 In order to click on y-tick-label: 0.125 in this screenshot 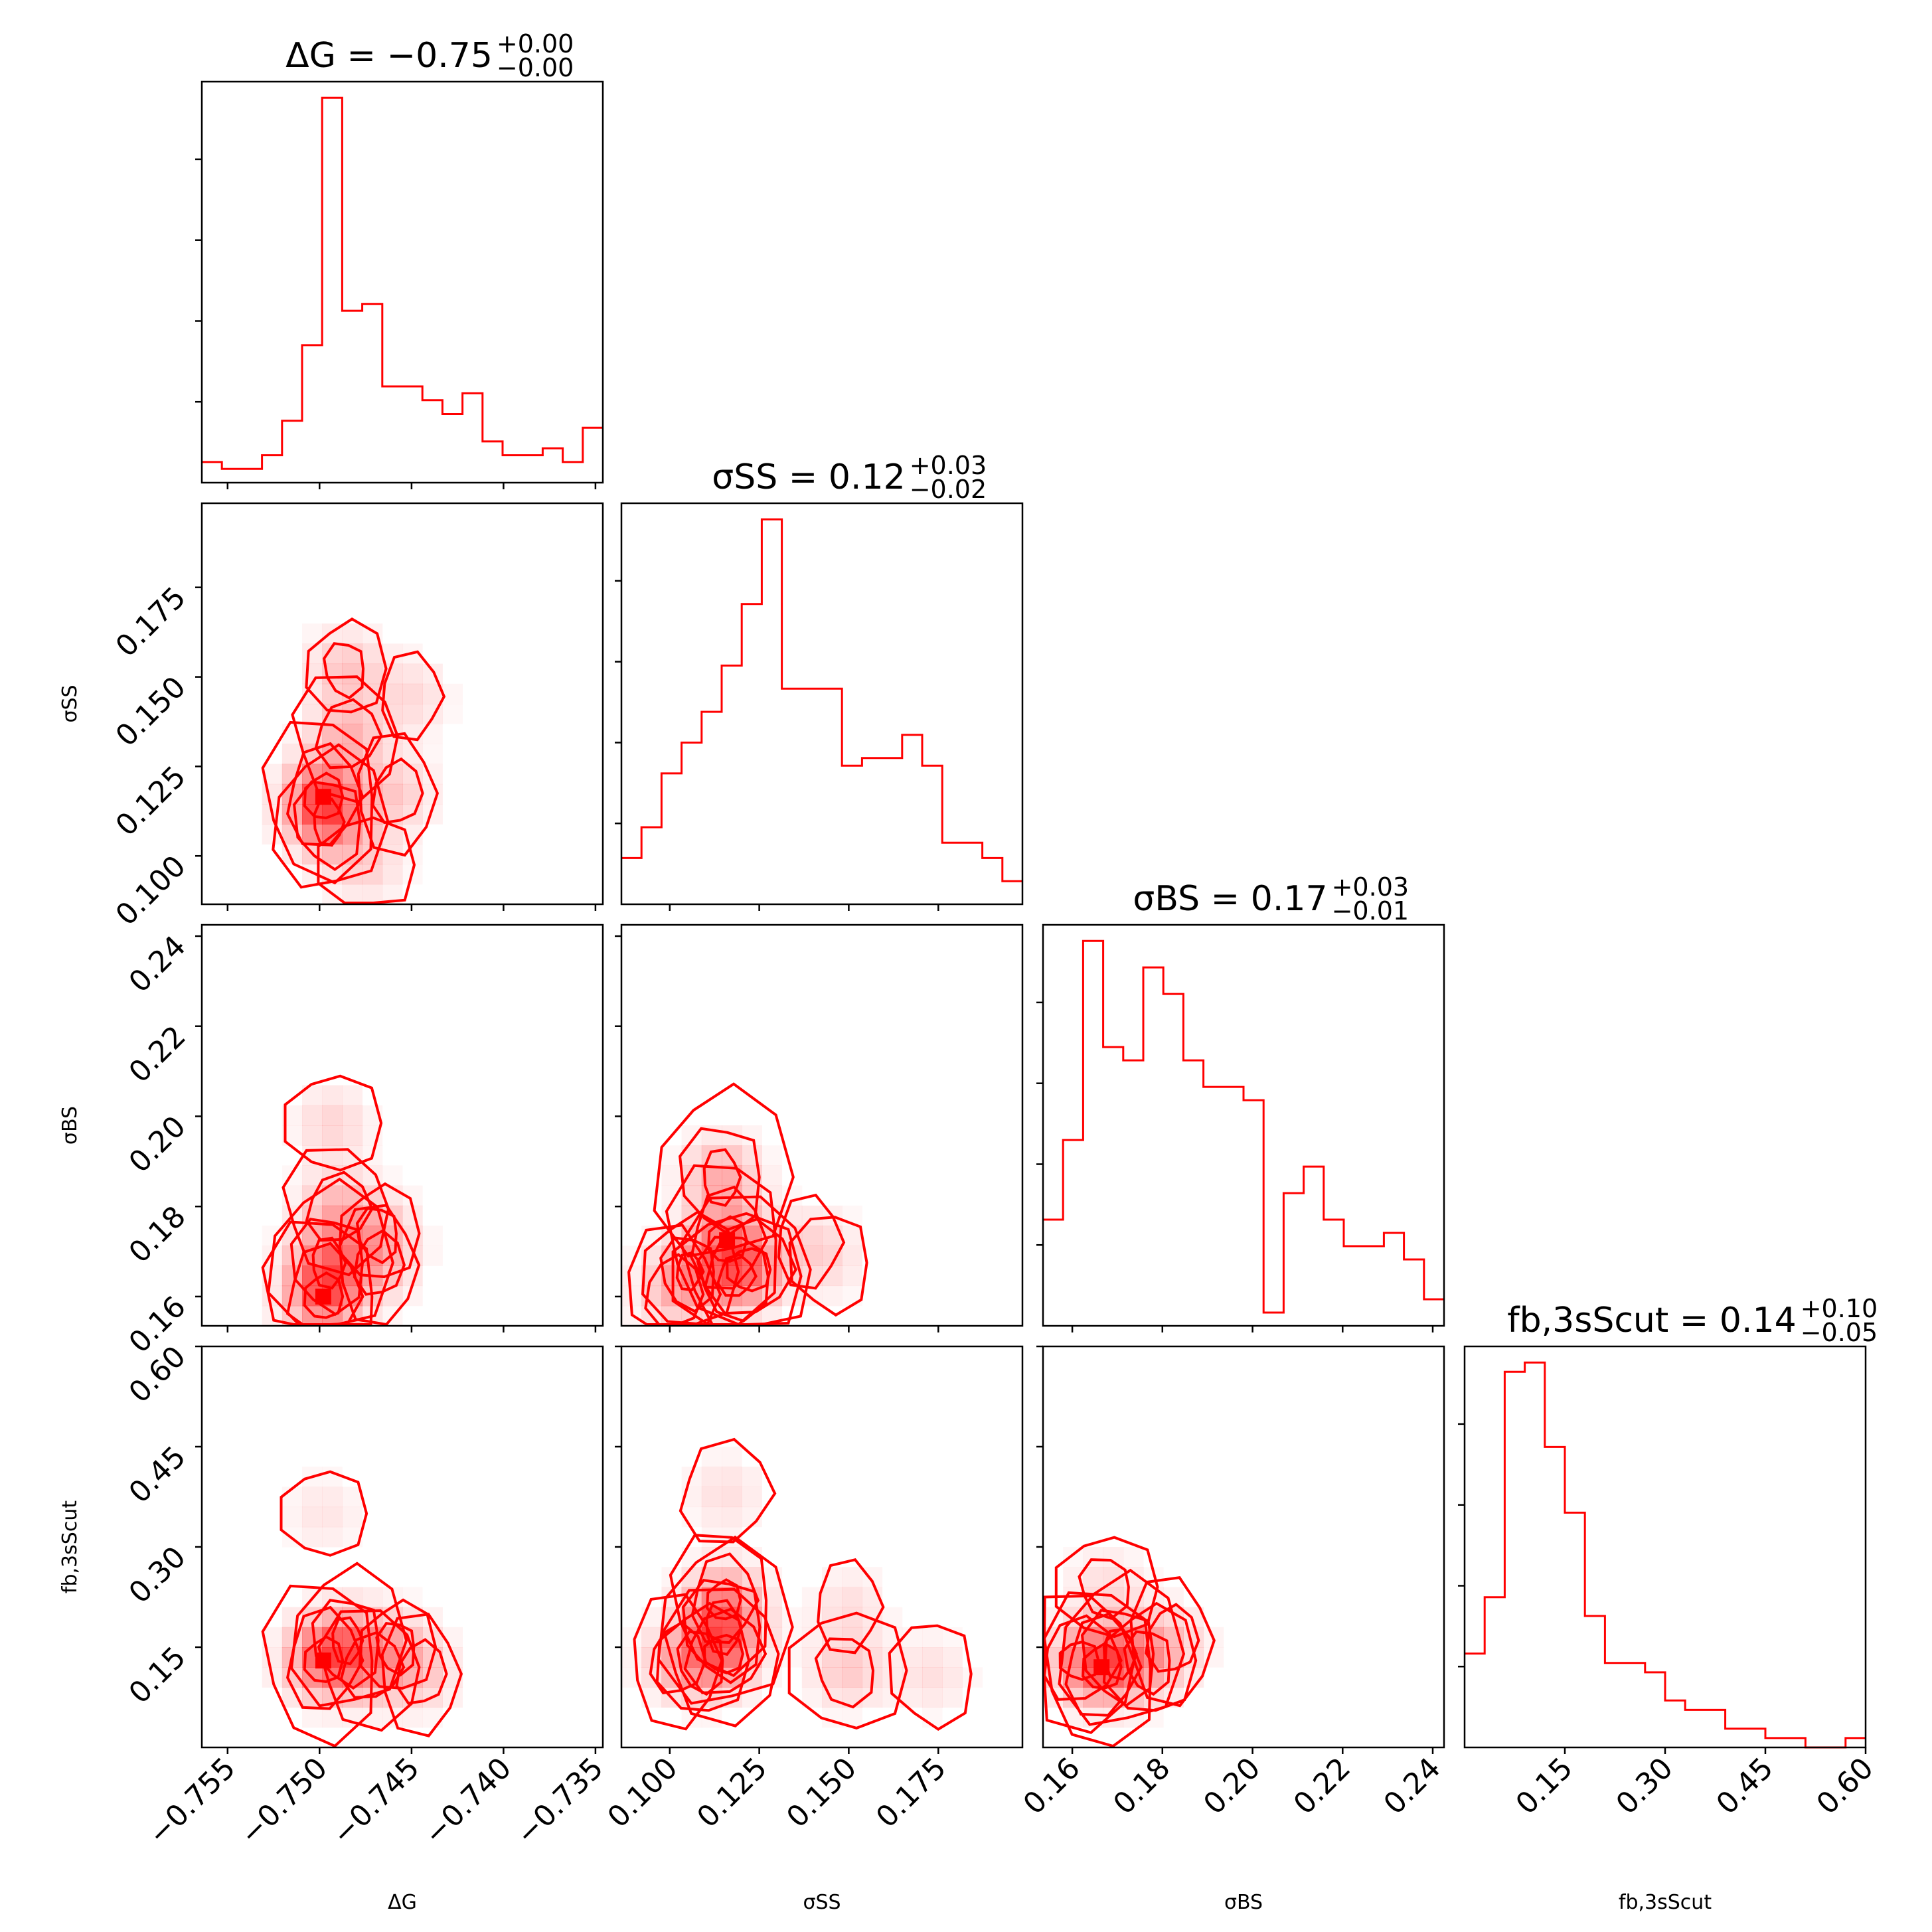, I will do `click(151, 801)`.